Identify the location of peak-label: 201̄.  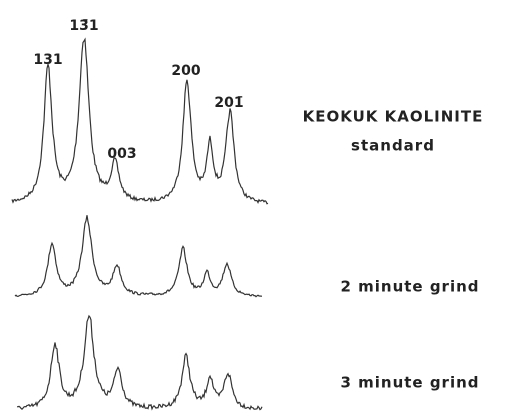
(228, 103).